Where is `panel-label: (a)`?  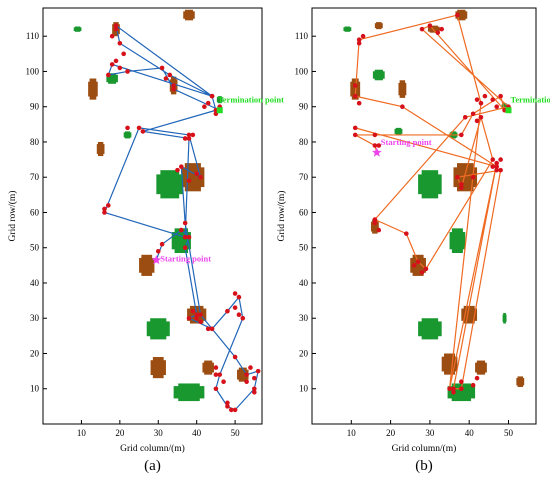 panel-label: (a) is located at coordinates (152, 466).